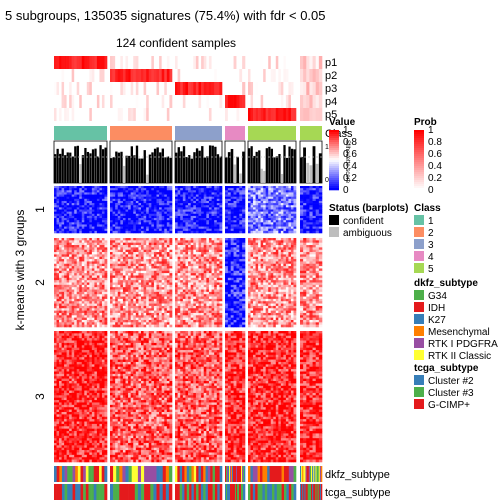 This screenshot has height=504, width=504. Describe the element at coordinates (347, 162) in the screenshot. I see `silhouette-axis-label: Silhouette score` at that location.